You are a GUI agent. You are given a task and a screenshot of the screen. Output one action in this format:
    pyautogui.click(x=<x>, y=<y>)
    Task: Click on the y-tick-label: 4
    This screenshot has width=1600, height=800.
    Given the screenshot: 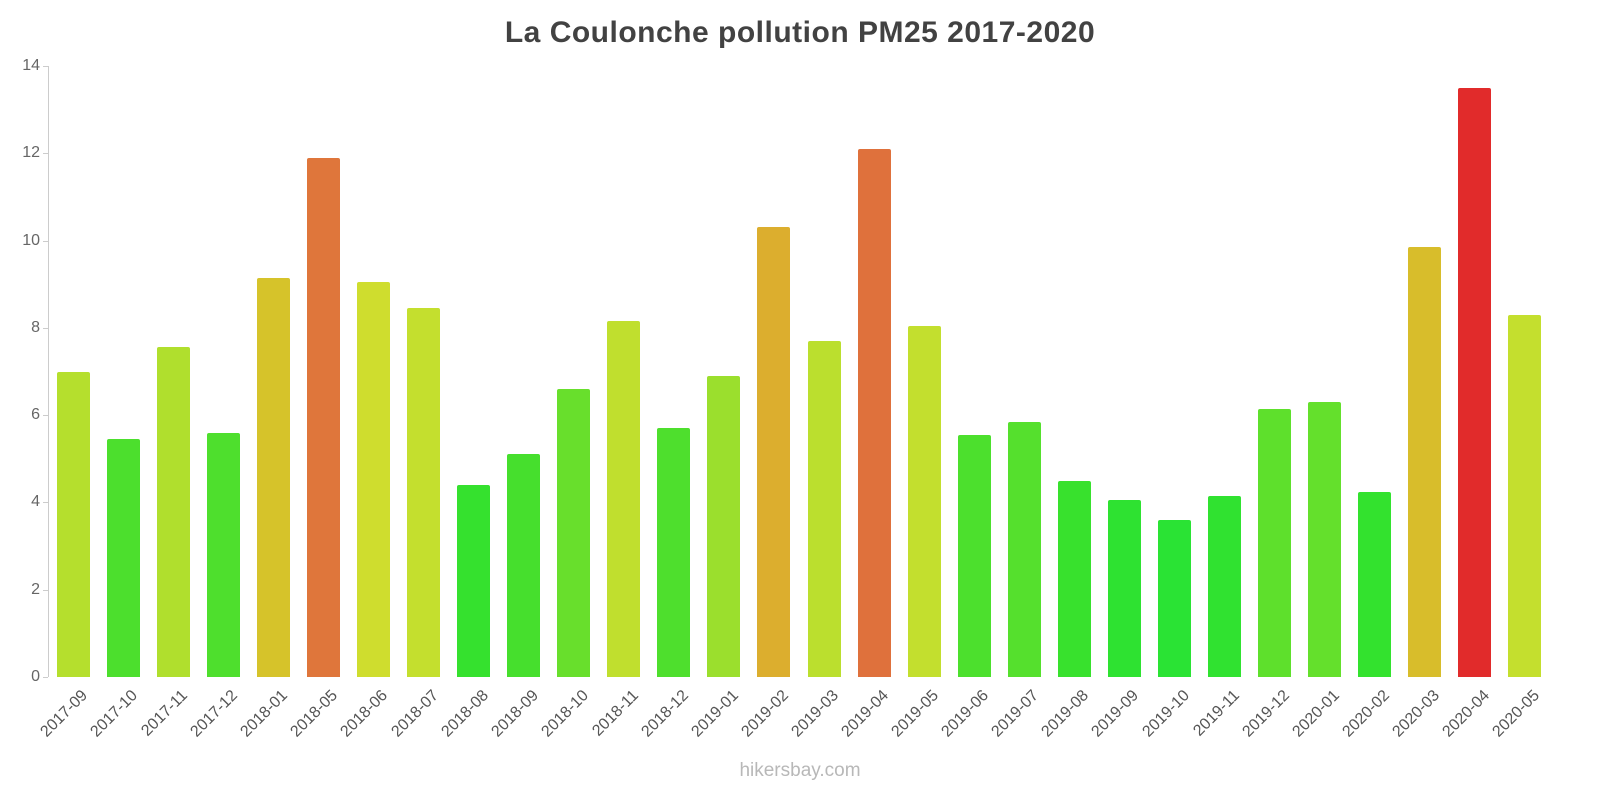 What is the action you would take?
    pyautogui.click(x=35, y=502)
    